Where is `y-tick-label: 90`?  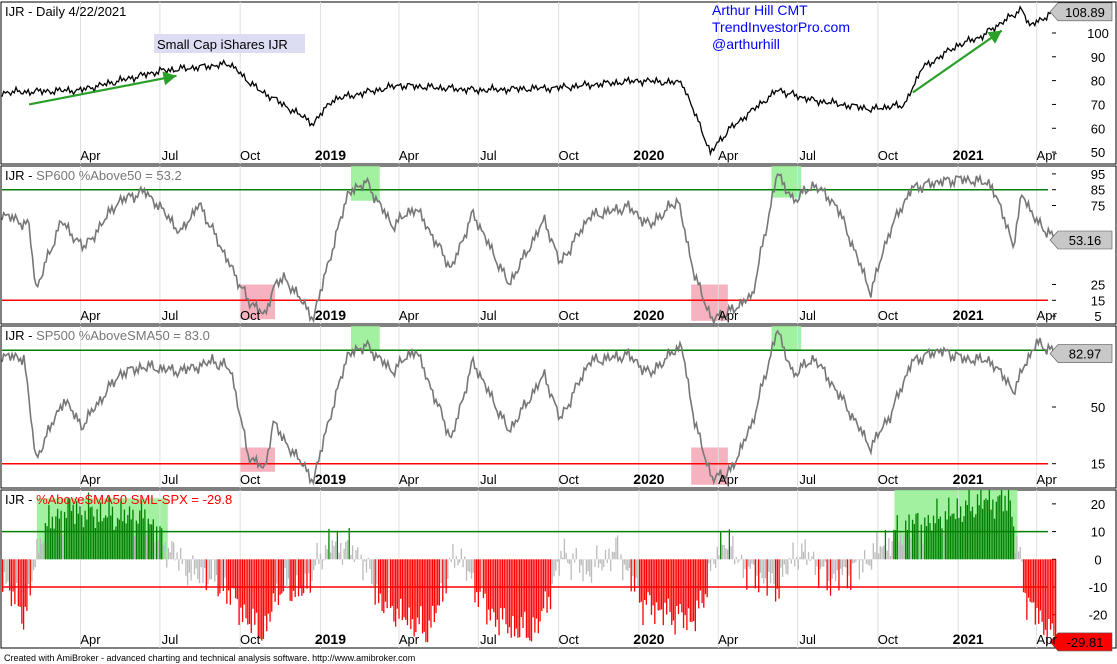
y-tick-label: 90 is located at coordinates (1098, 57).